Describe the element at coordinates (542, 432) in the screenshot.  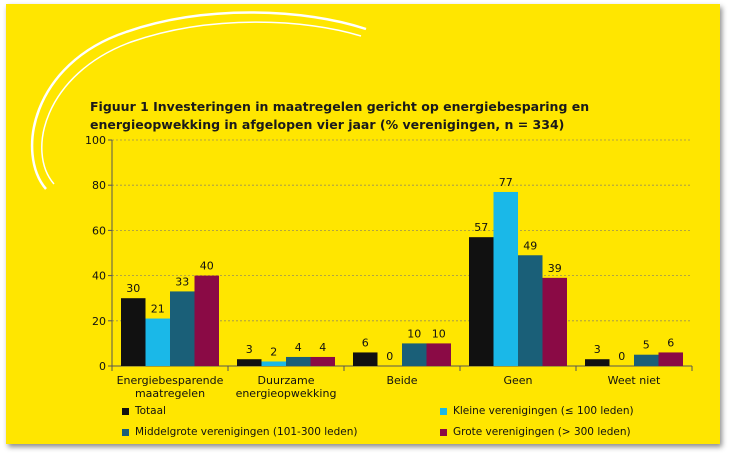
I see `legend-label: Grote verenigingen (> 300 leden)` at that location.